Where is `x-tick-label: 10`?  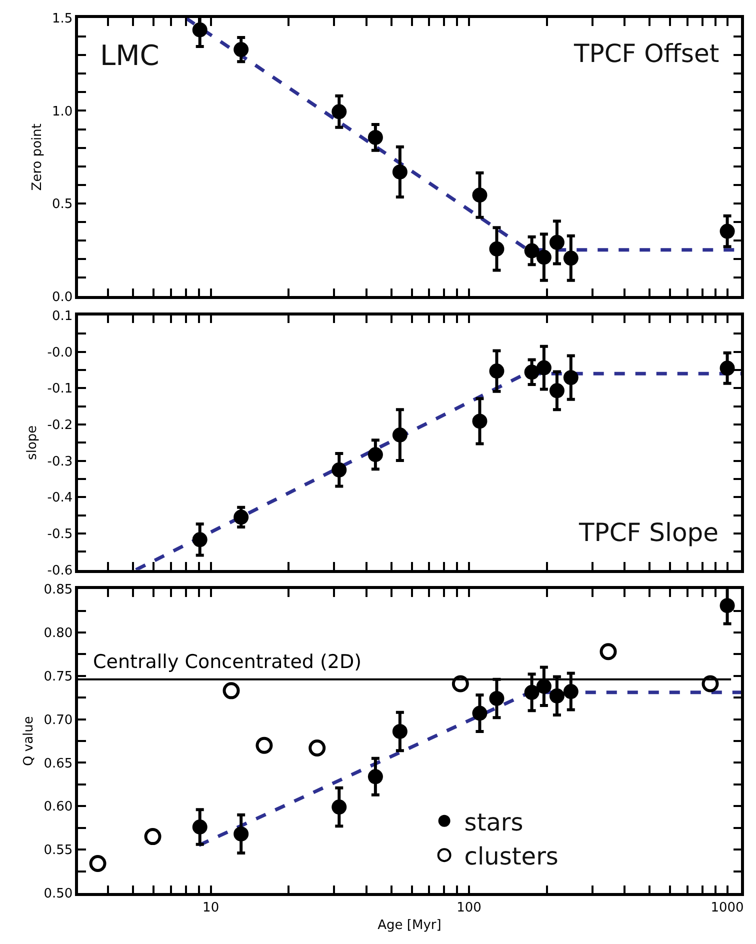 x-tick-label: 10 is located at coordinates (211, 908).